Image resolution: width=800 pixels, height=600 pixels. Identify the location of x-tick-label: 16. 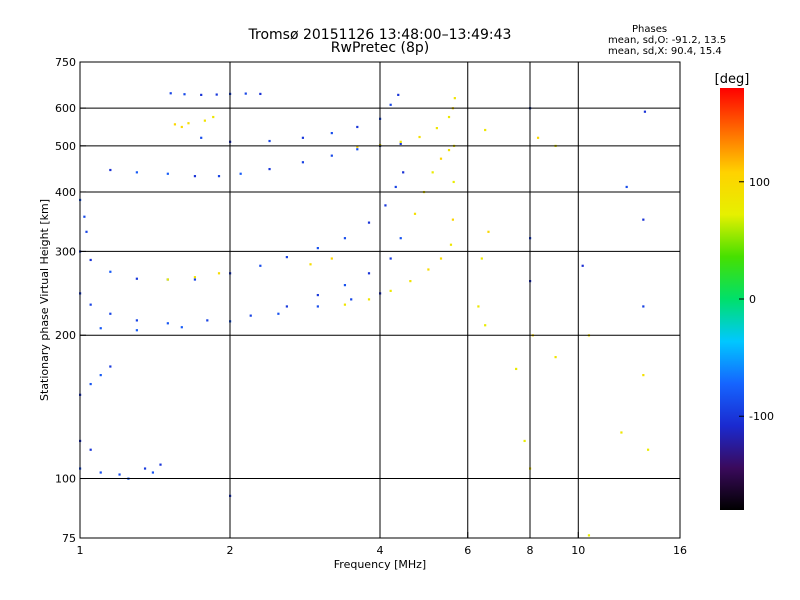
(680, 550).